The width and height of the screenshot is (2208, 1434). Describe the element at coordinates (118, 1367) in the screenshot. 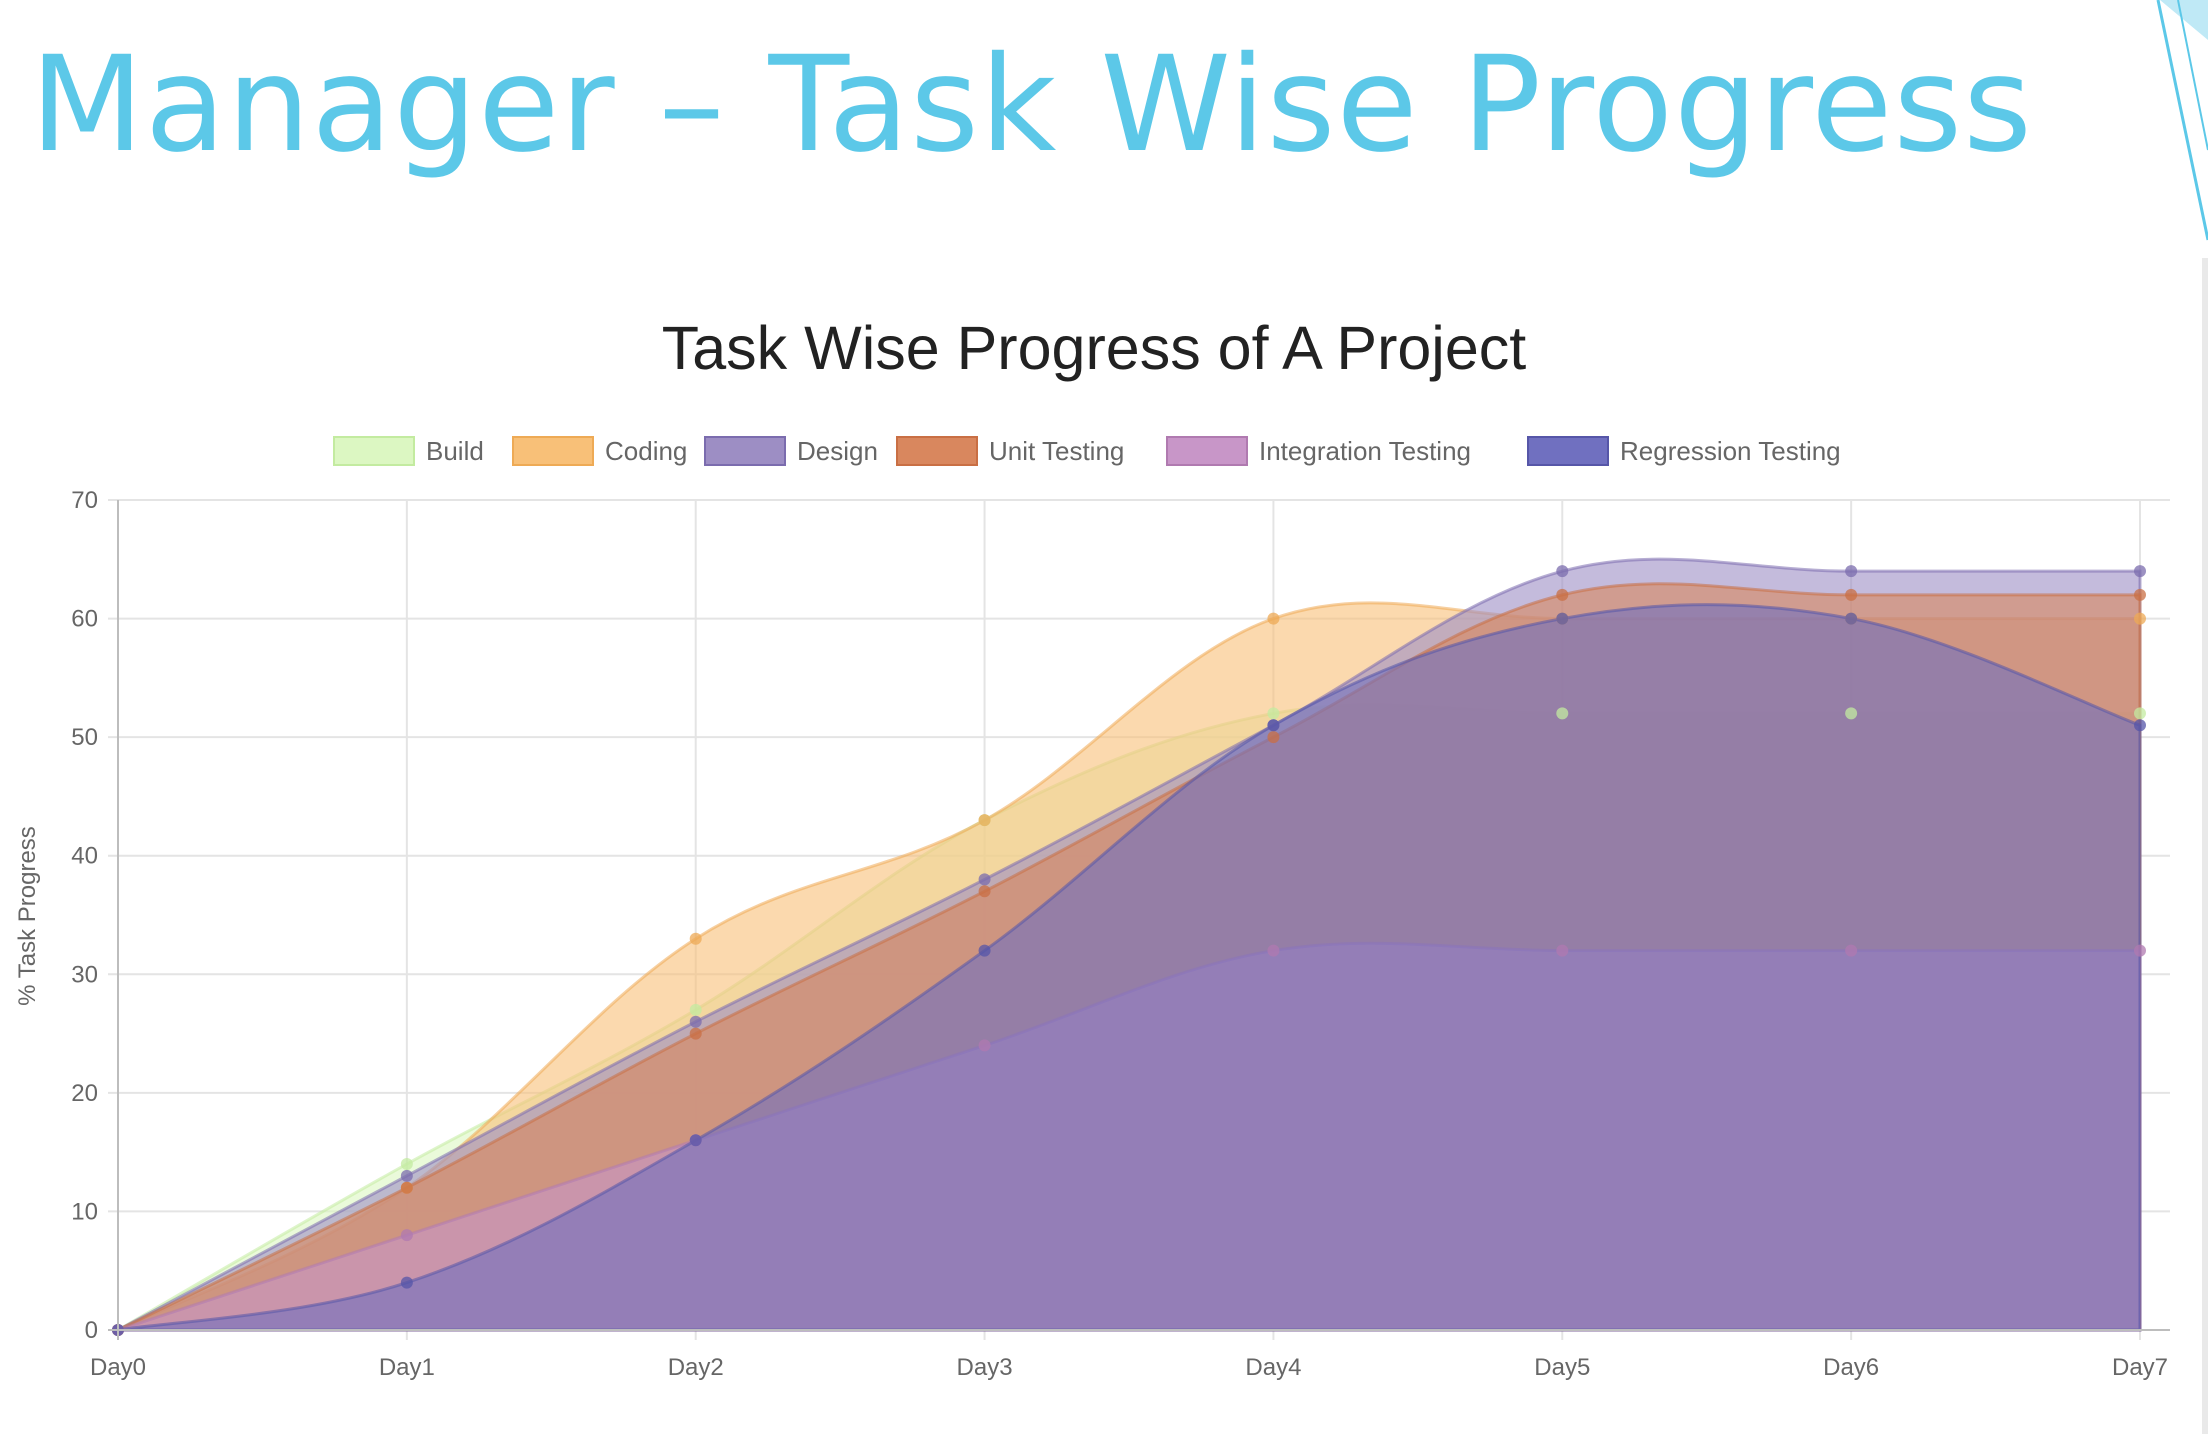

I see `x-tick-label: Day0` at that location.